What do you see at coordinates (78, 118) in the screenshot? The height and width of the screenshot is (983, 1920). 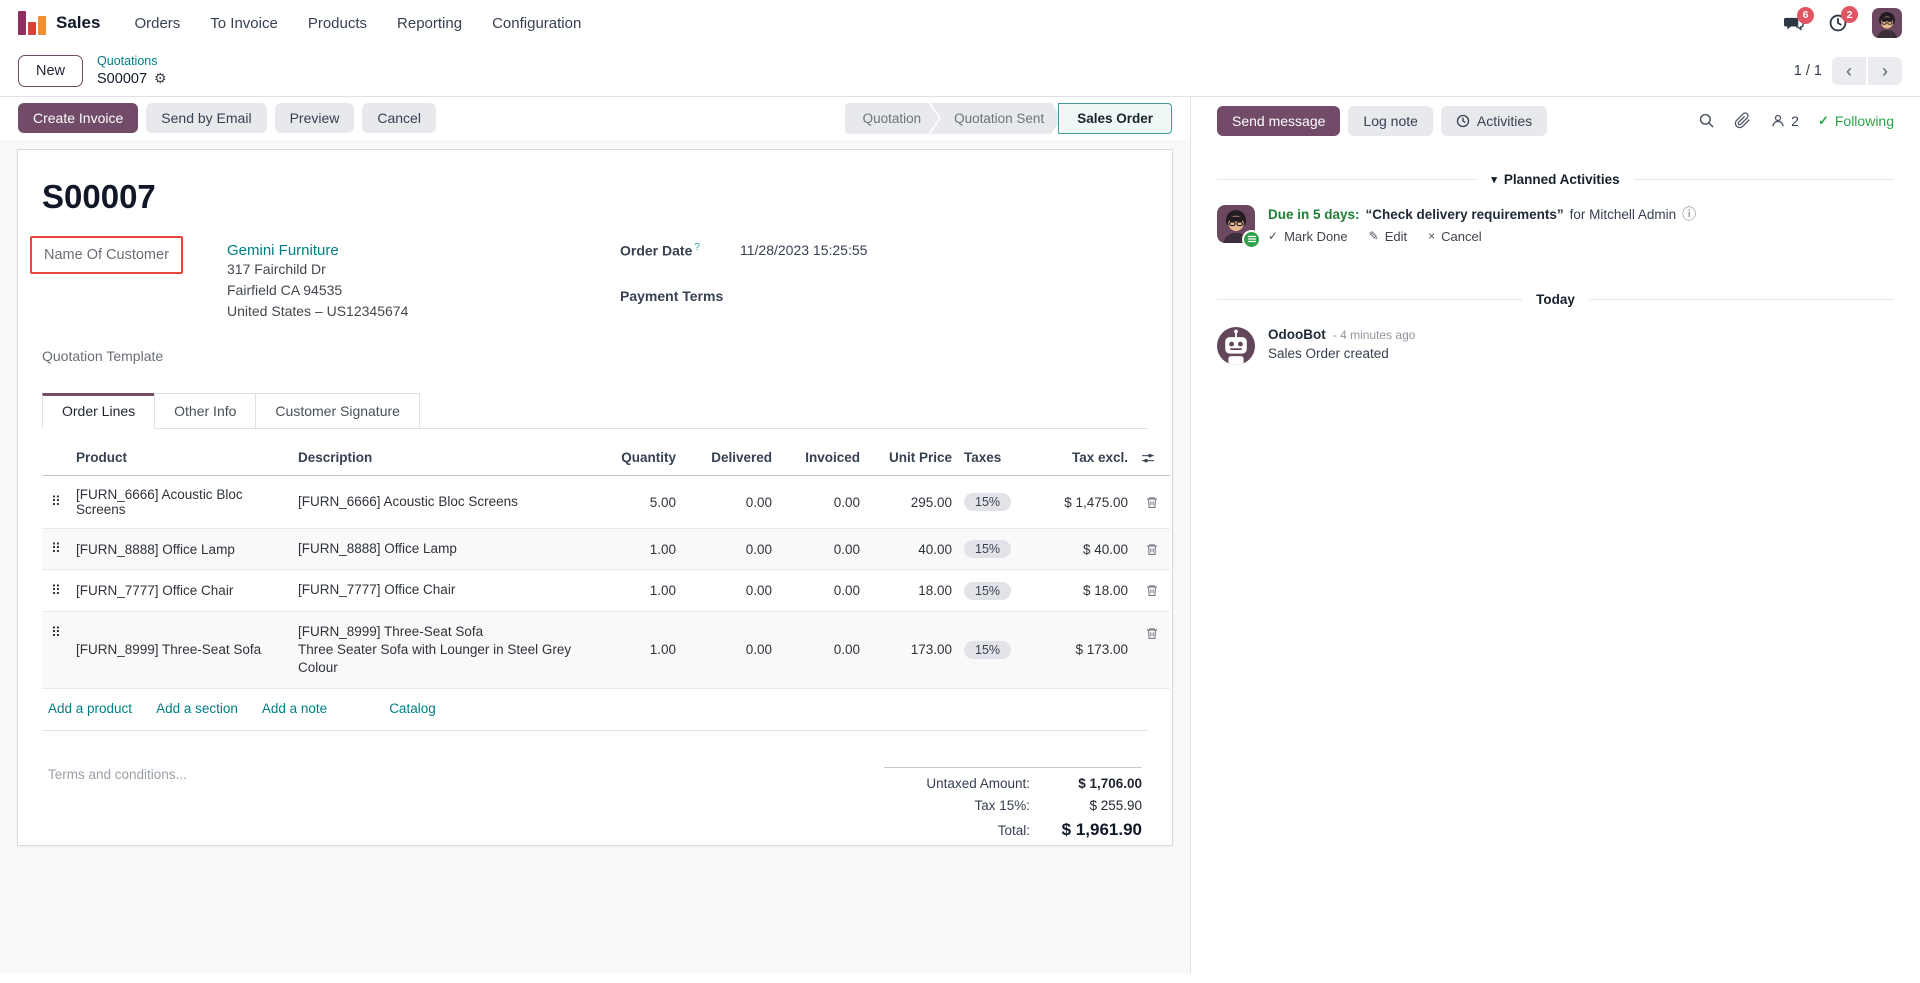 I see `create-invoice-button: Create Invoice` at bounding box center [78, 118].